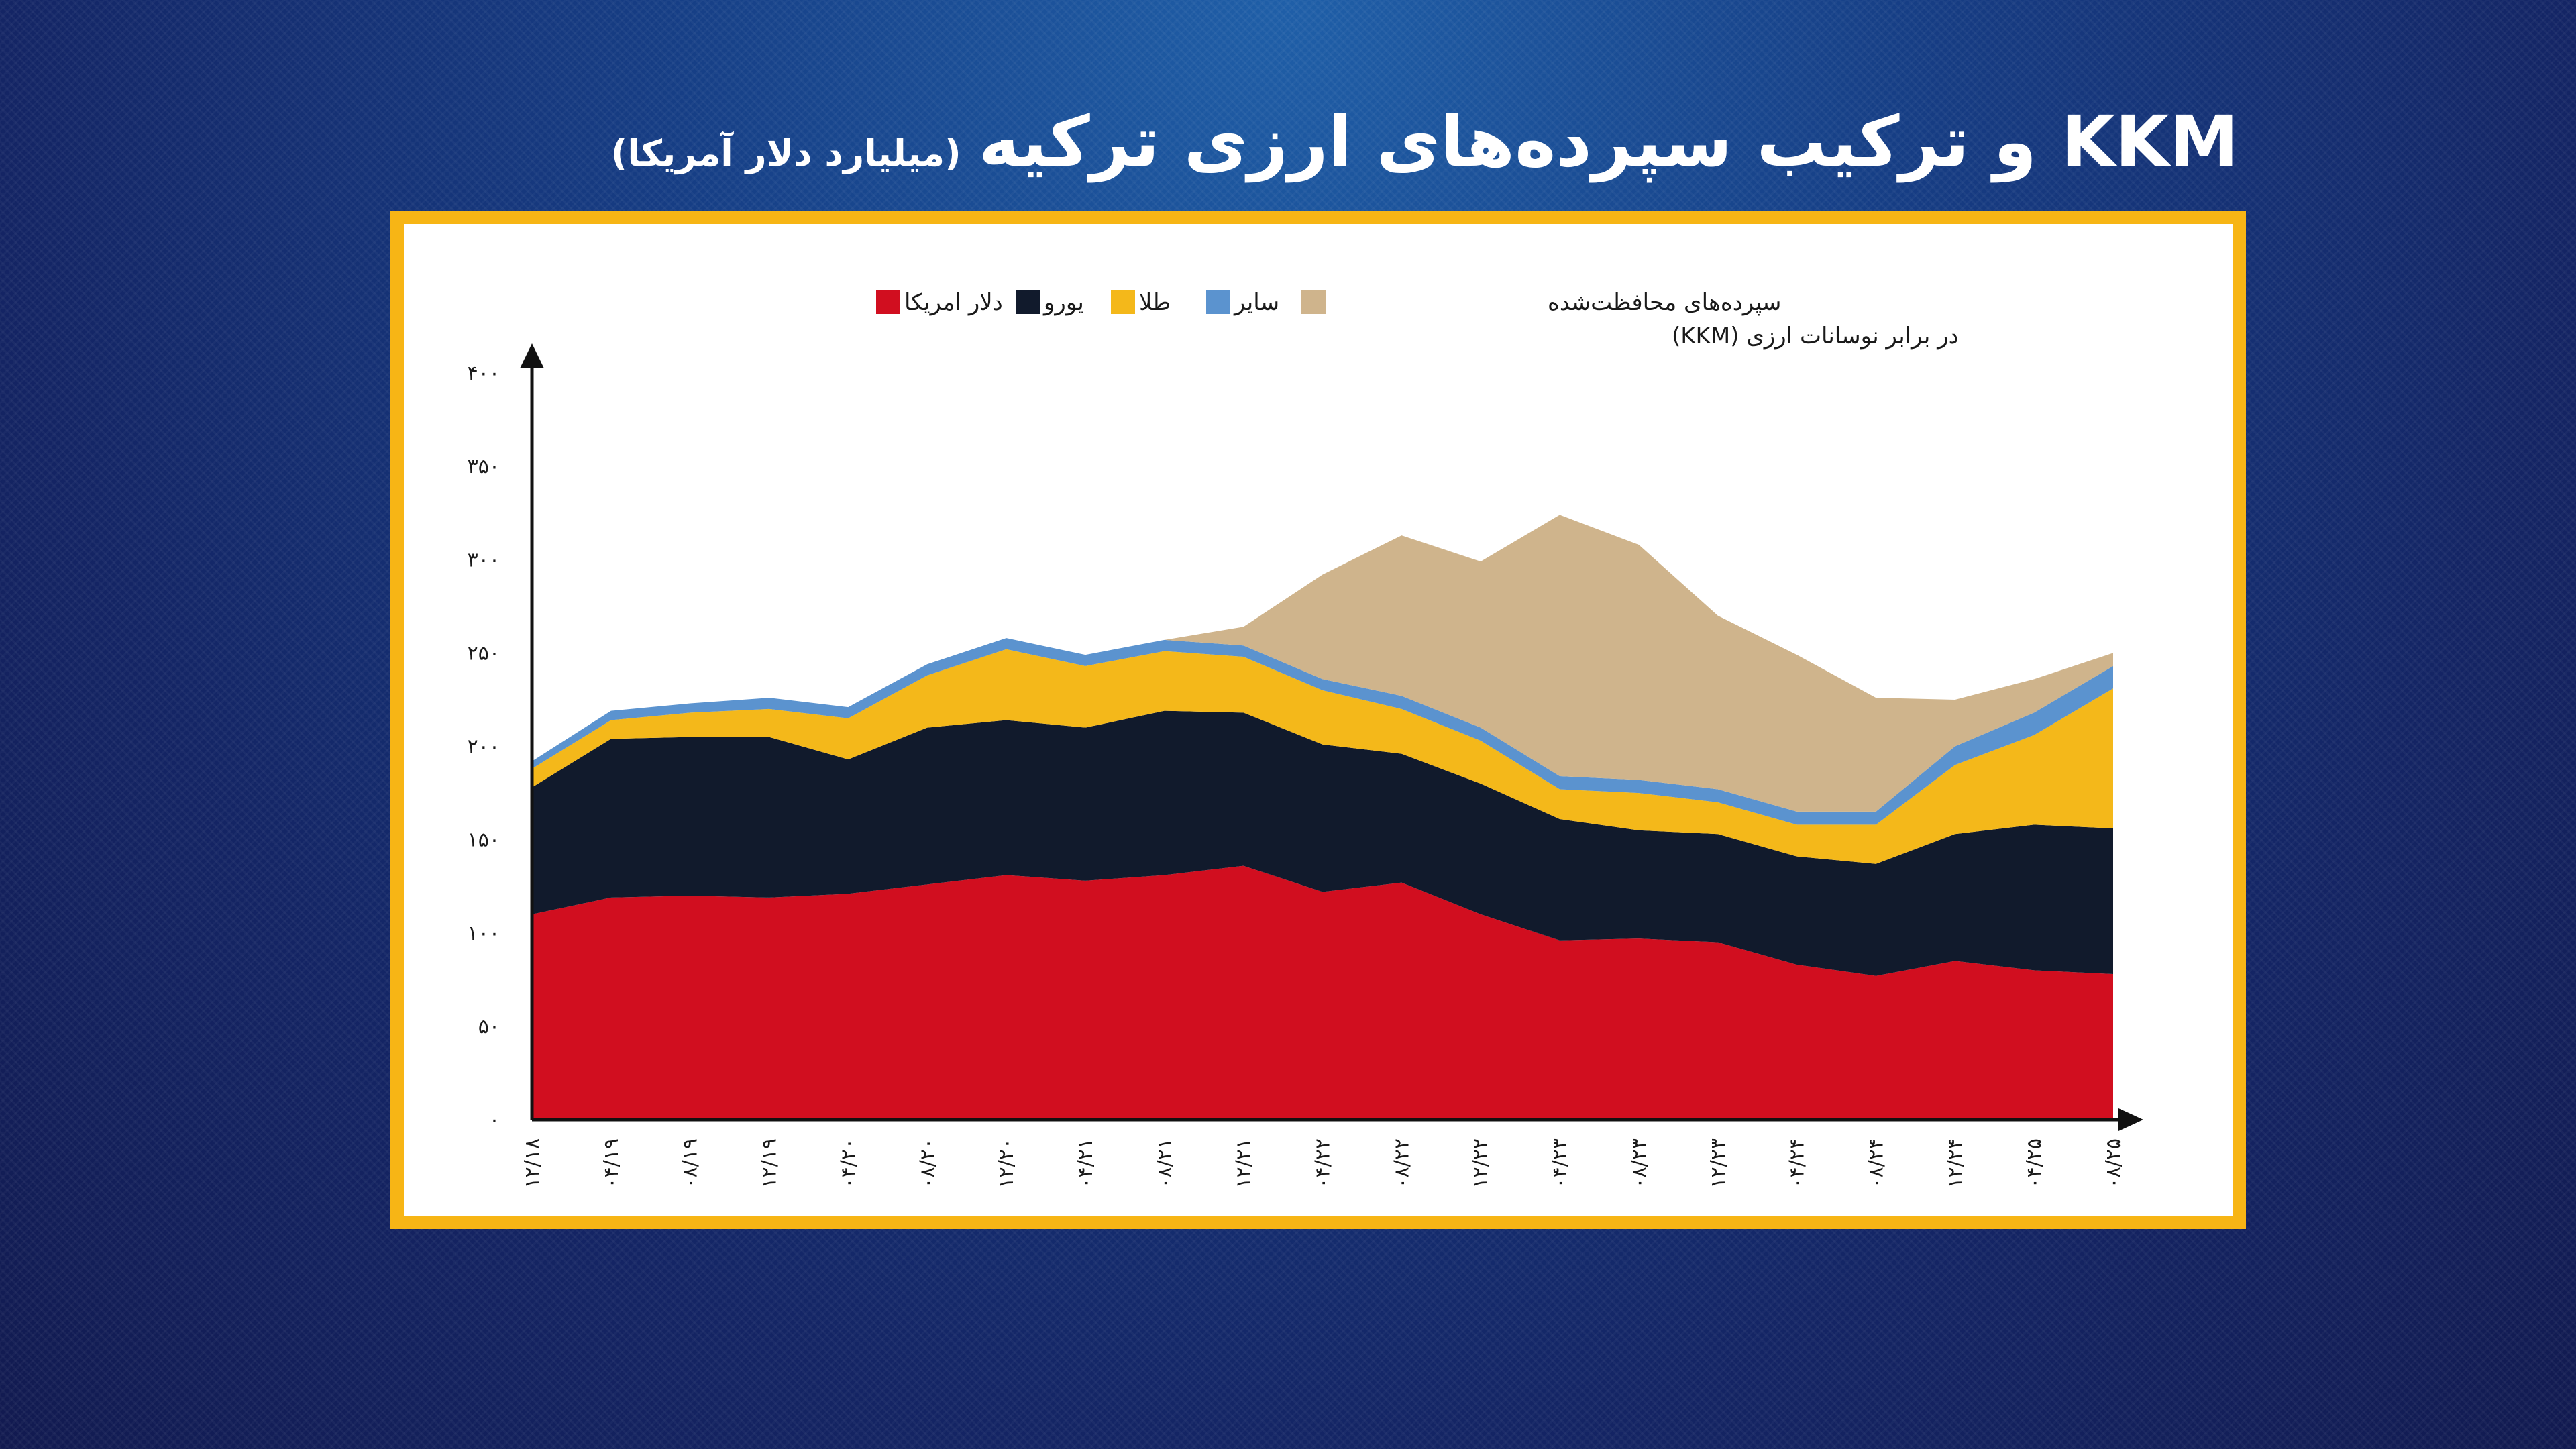  Describe the element at coordinates (1313, 302) in the screenshot. I see `legend-swatch-kkm` at that location.